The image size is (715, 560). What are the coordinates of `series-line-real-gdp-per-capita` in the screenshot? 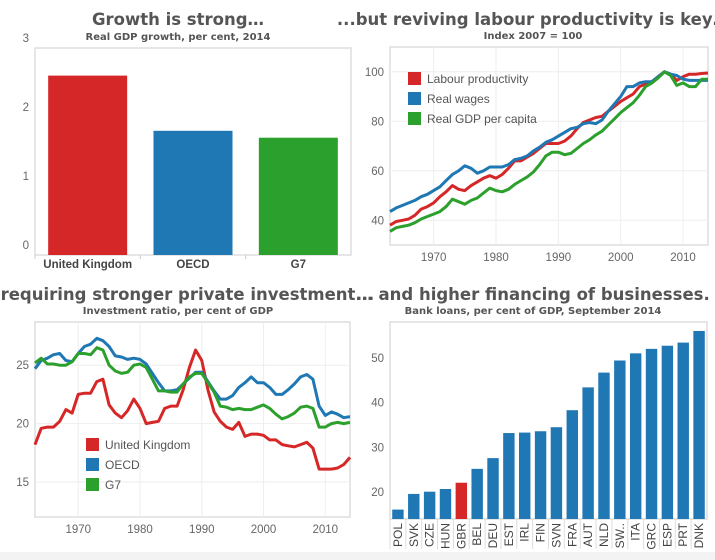 It's located at (548, 151).